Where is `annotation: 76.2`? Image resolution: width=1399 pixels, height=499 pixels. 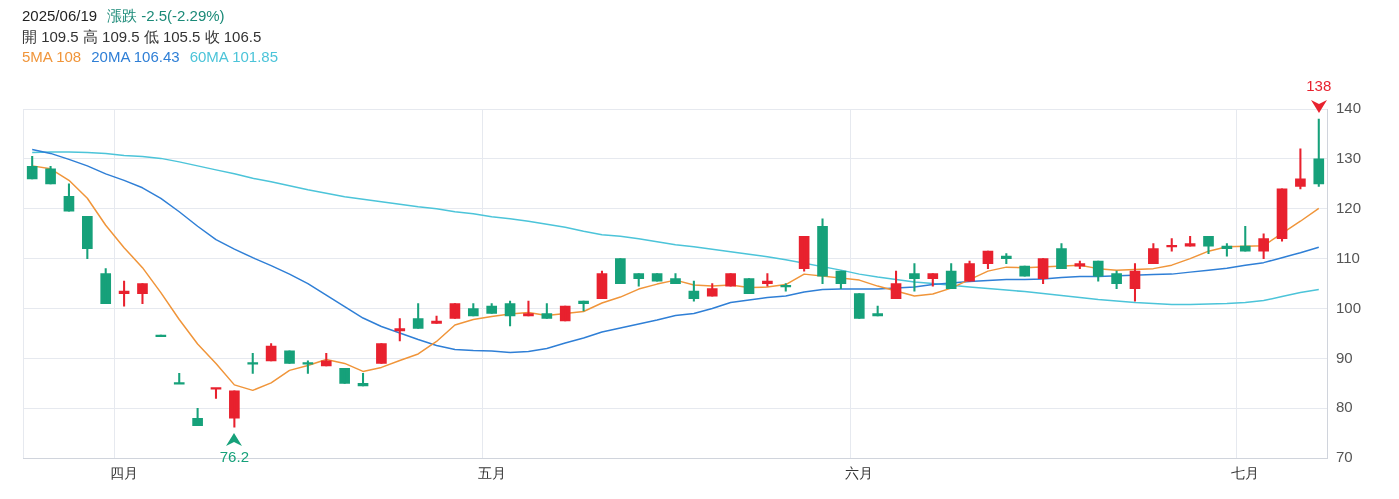
annotation: 76.2 is located at coordinates (234, 457).